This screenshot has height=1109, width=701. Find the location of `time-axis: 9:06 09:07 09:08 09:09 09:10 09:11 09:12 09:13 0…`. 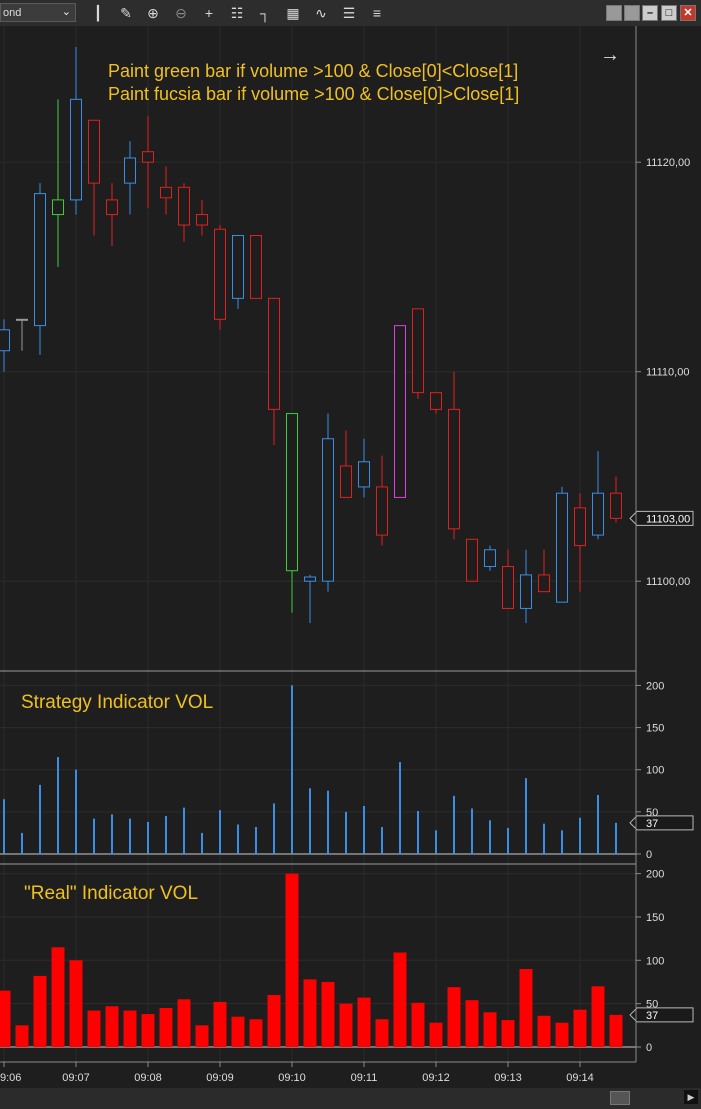

time-axis: 9:06 09:07 09:08 09:09 09:10 09:11 09:12 09:13 0… is located at coordinates (297, 1073).